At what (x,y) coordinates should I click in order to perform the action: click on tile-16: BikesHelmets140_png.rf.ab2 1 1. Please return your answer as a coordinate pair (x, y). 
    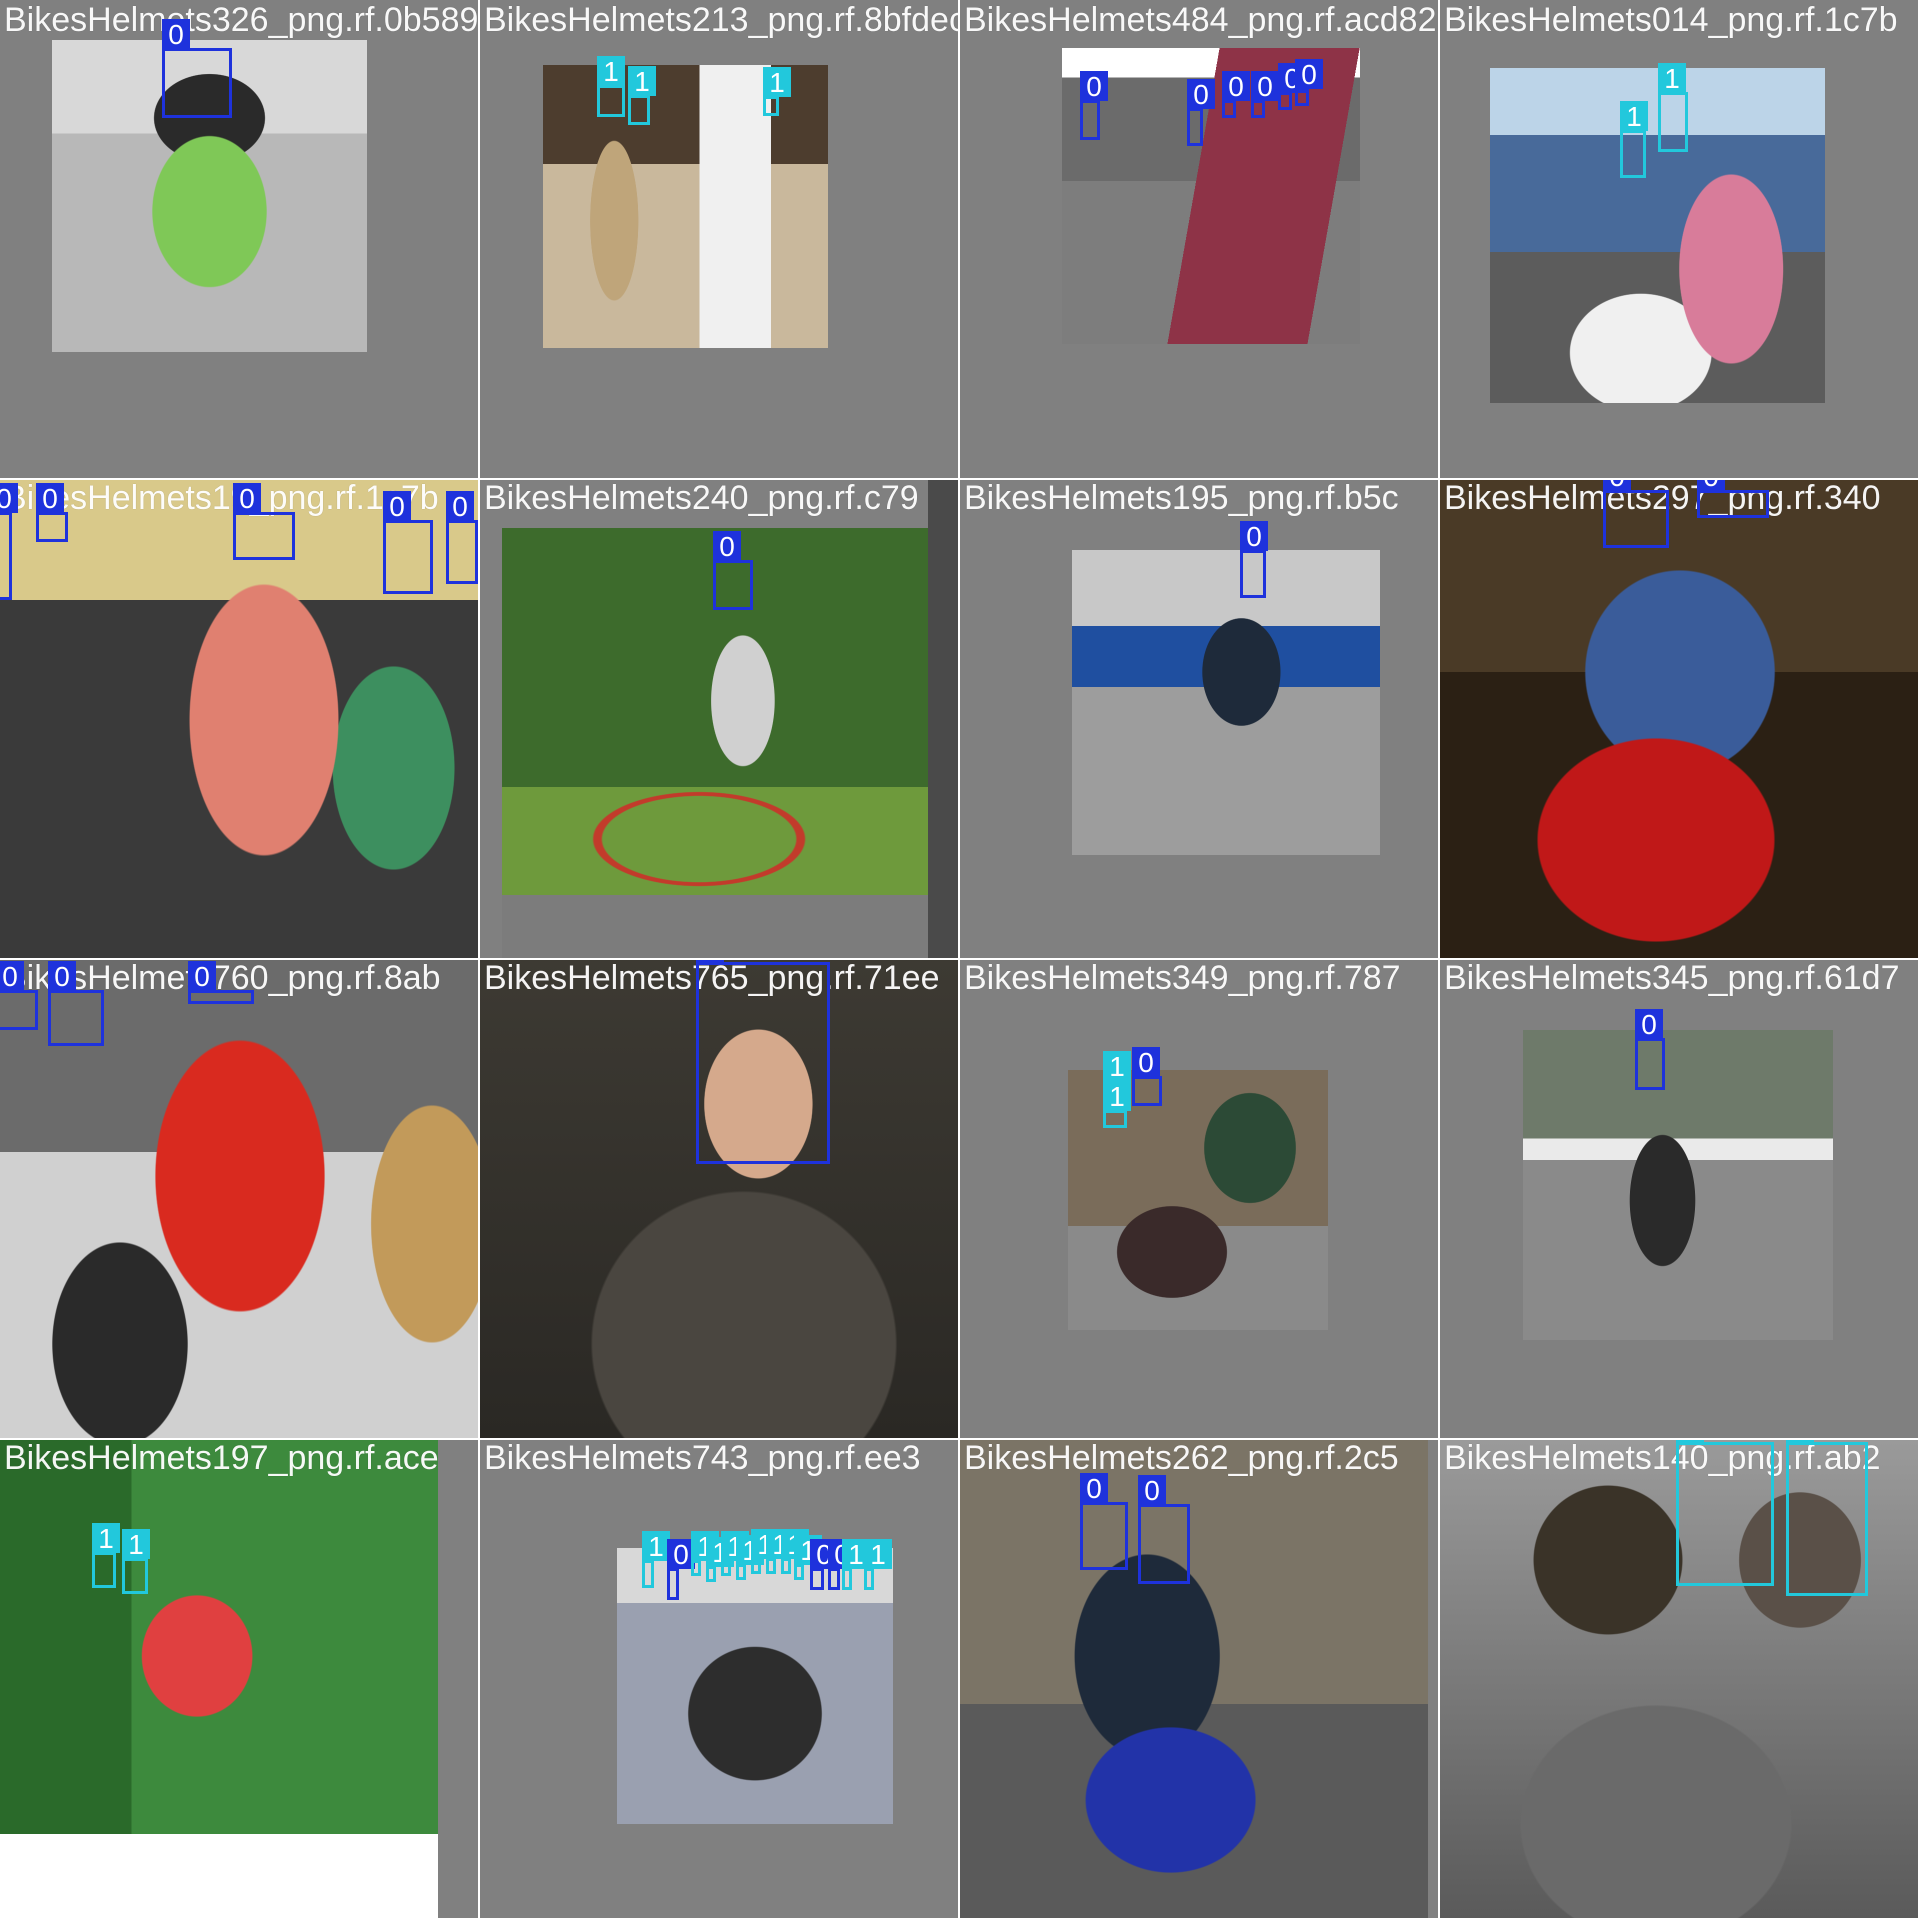
    Looking at the image, I should click on (1680, 1680).